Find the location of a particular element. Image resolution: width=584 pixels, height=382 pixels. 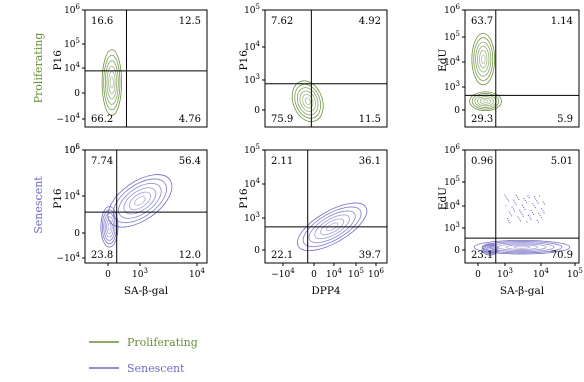

quadrant-bottom-right: 11.5 is located at coordinates (370, 119).